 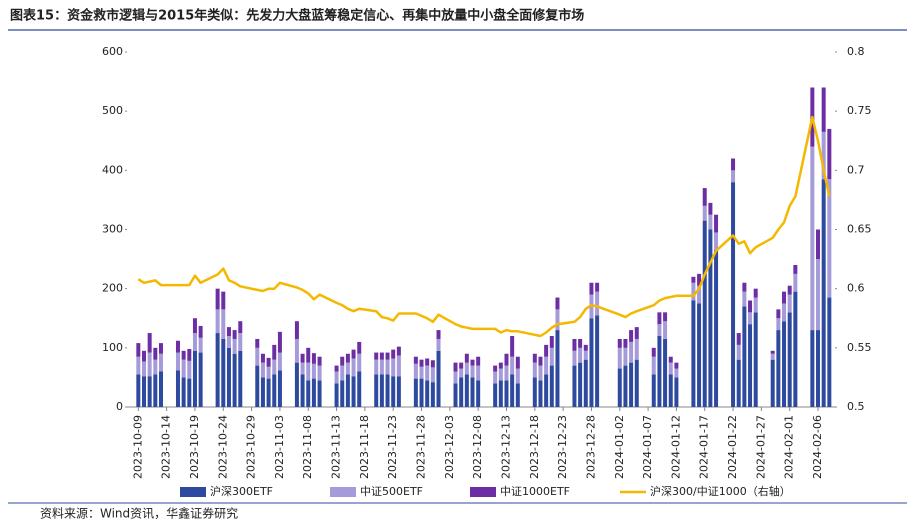 I want to click on x-tick-label: 2024-01-07, so click(x=647, y=447).